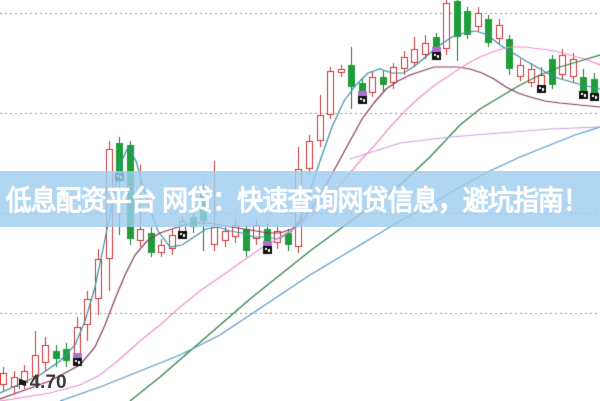 The height and width of the screenshot is (401, 600). I want to click on flag-icon: ⚑, so click(22, 384).